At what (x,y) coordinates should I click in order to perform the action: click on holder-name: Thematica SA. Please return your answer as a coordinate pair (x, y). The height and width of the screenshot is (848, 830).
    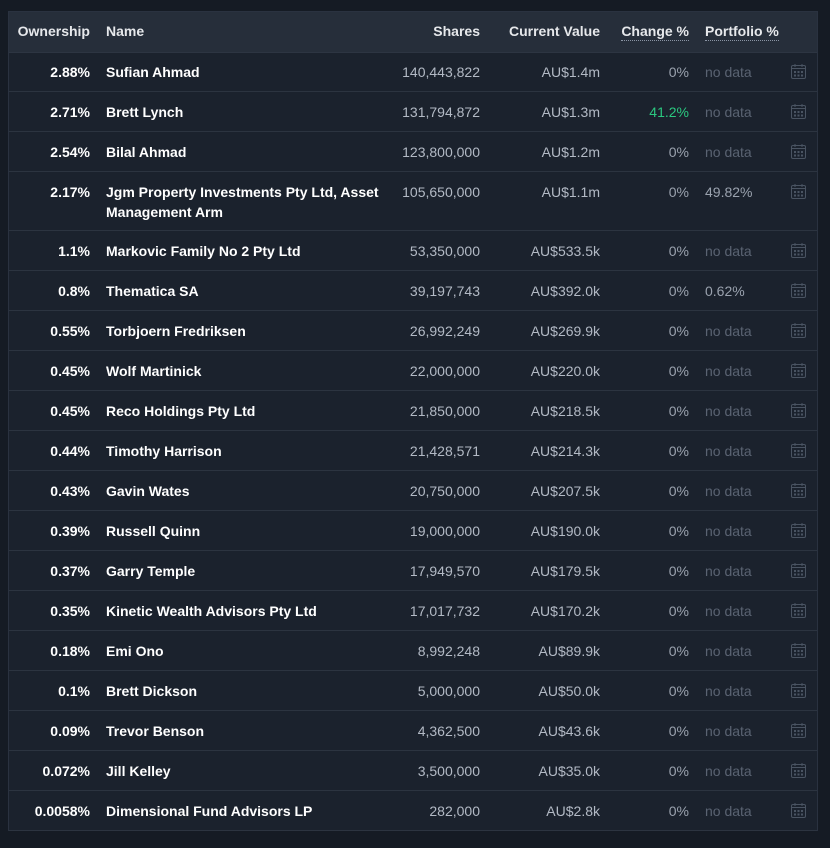
    Looking at the image, I should click on (152, 291).